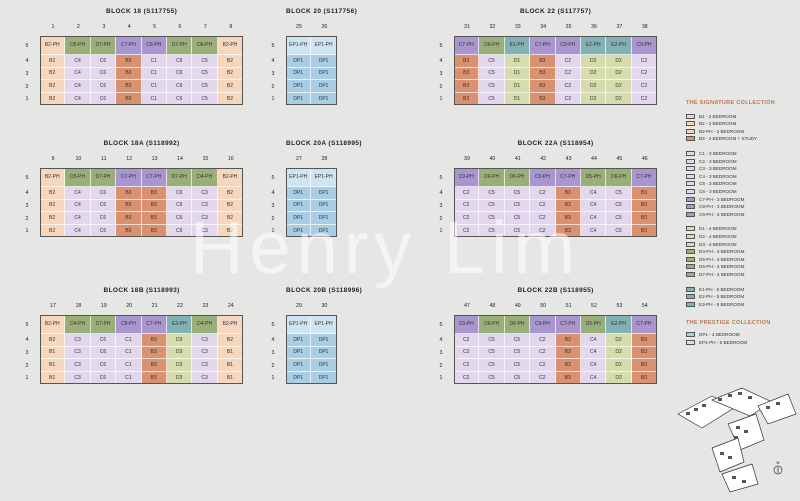 This screenshot has width=800, height=501. I want to click on unit-cell: D1, so click(517, 86).